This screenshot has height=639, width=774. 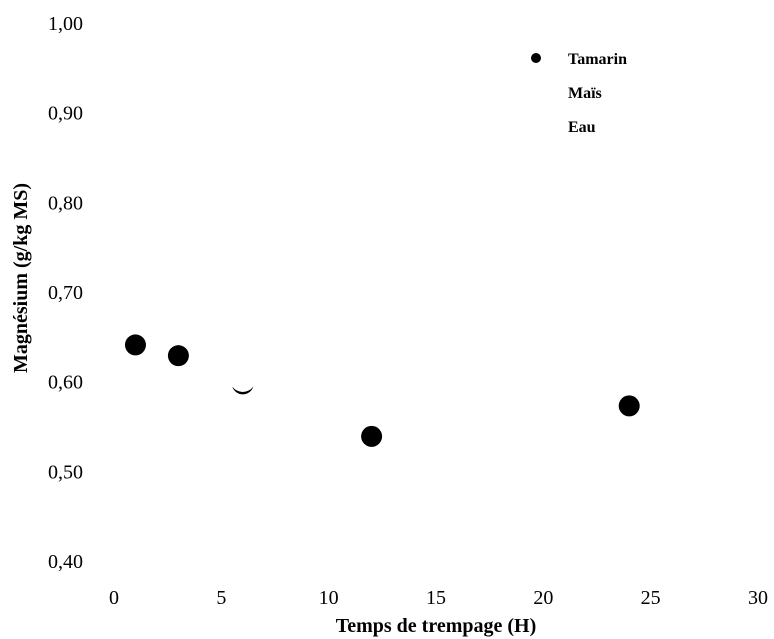 What do you see at coordinates (536, 58) in the screenshot?
I see `legend-marker-tamarin` at bounding box center [536, 58].